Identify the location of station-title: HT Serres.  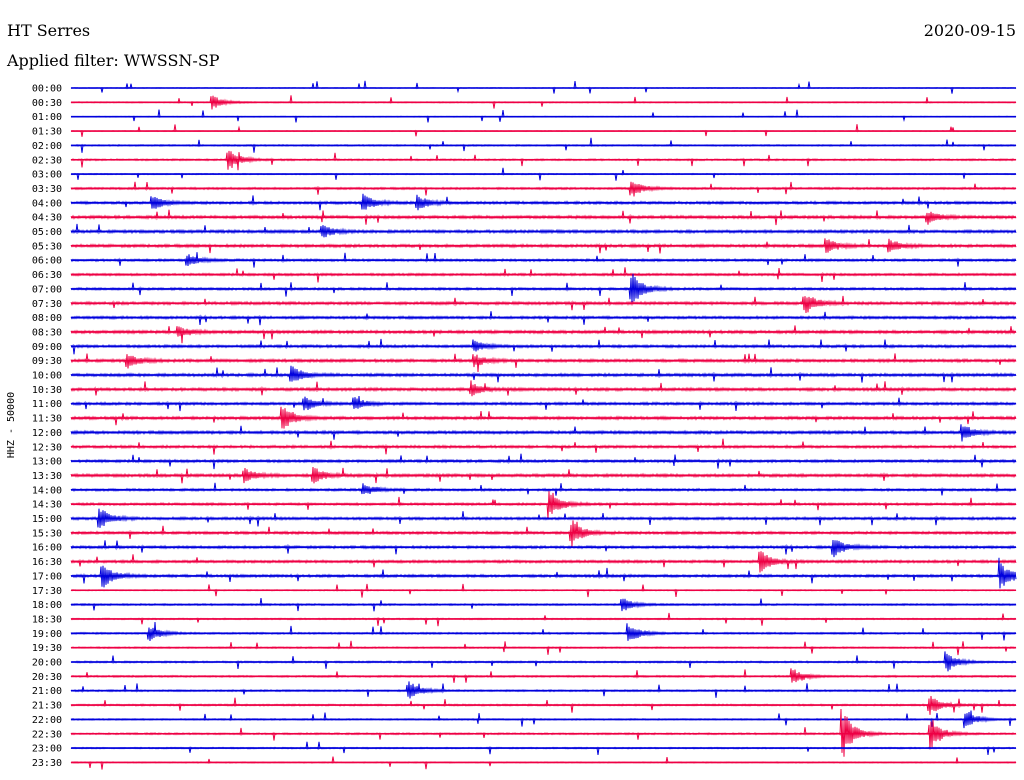
(49, 30).